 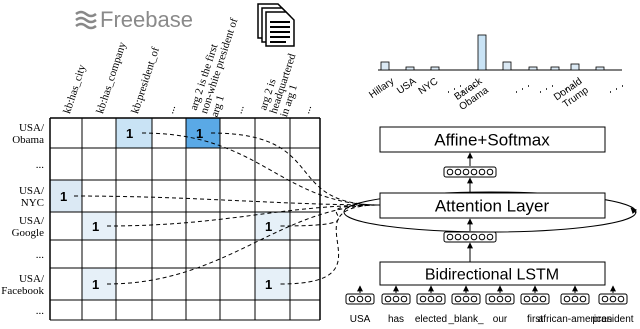 I want to click on row-label: USA/Facebook, so click(x=23, y=285).